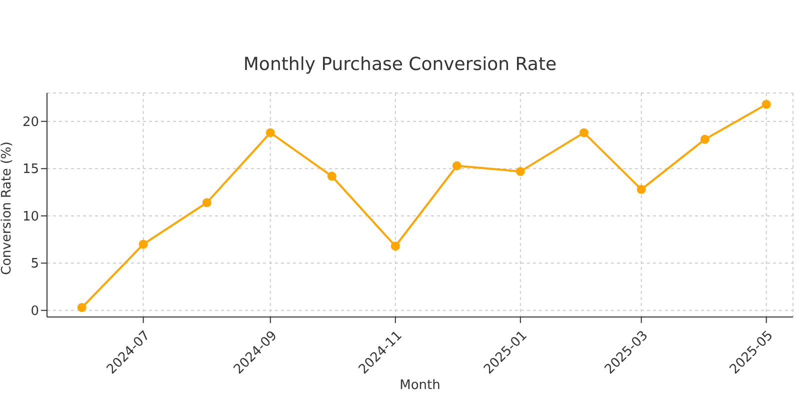  What do you see at coordinates (7, 208) in the screenshot?
I see `y-axis-title: Conversion Rate (%)` at bounding box center [7, 208].